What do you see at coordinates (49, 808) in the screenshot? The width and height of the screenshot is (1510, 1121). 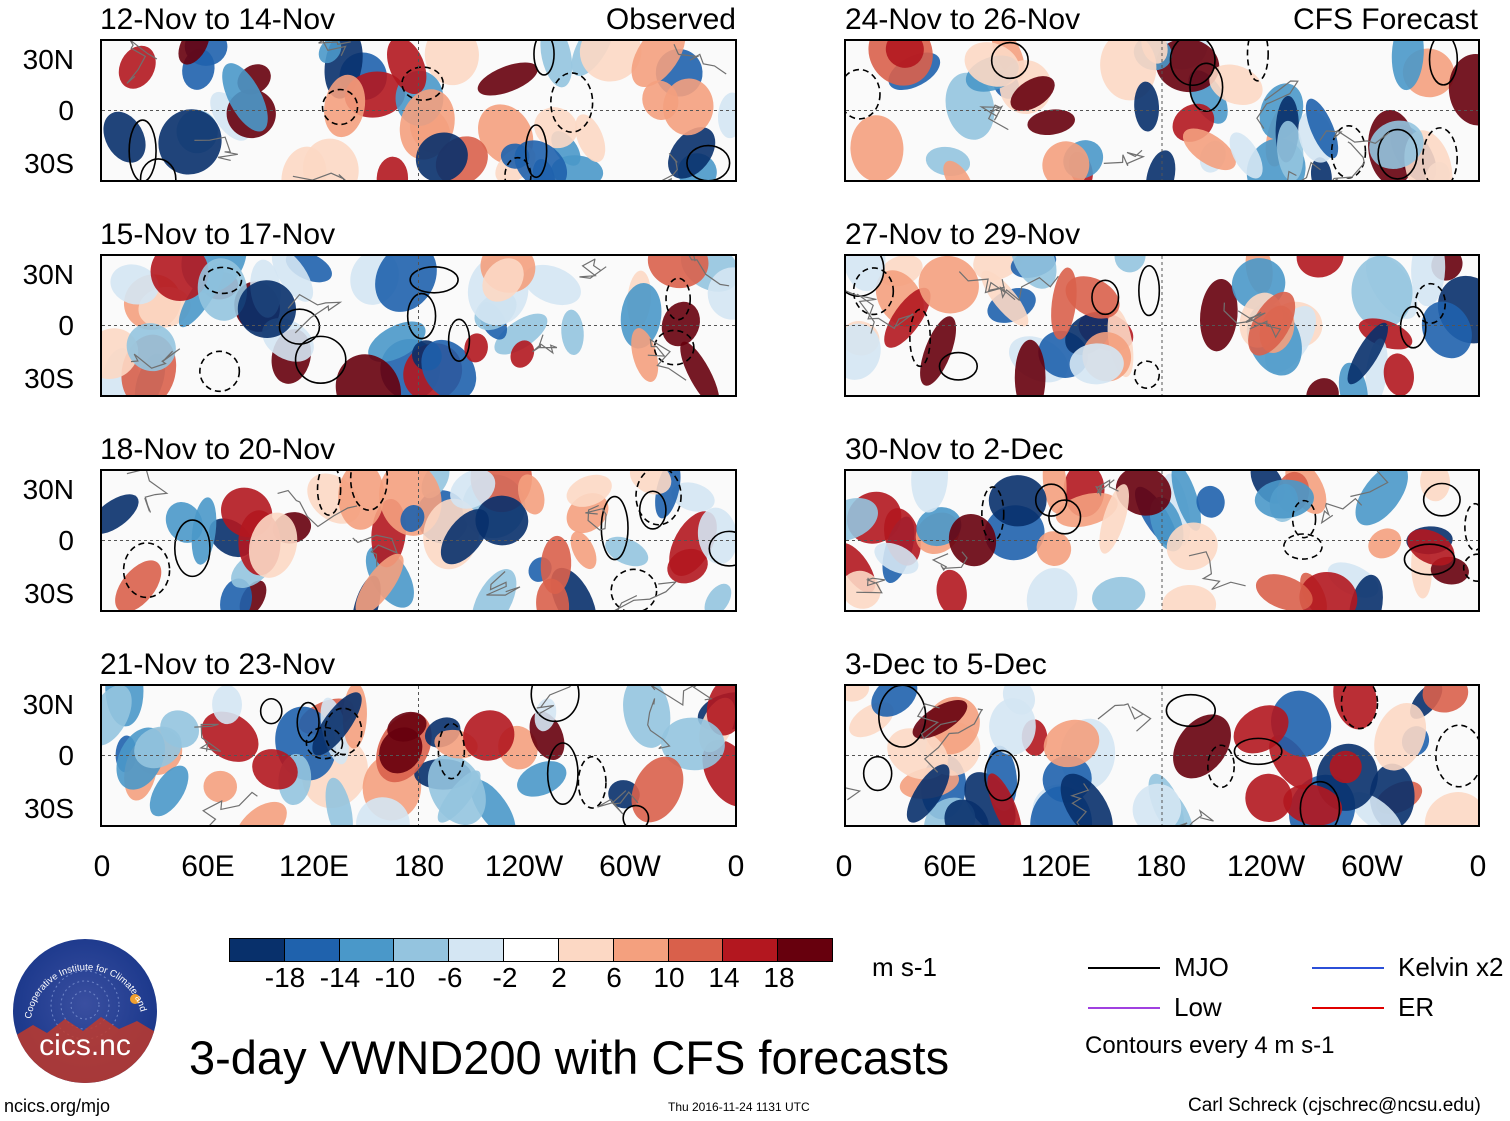 I see `lat-label-30s: 30S` at bounding box center [49, 808].